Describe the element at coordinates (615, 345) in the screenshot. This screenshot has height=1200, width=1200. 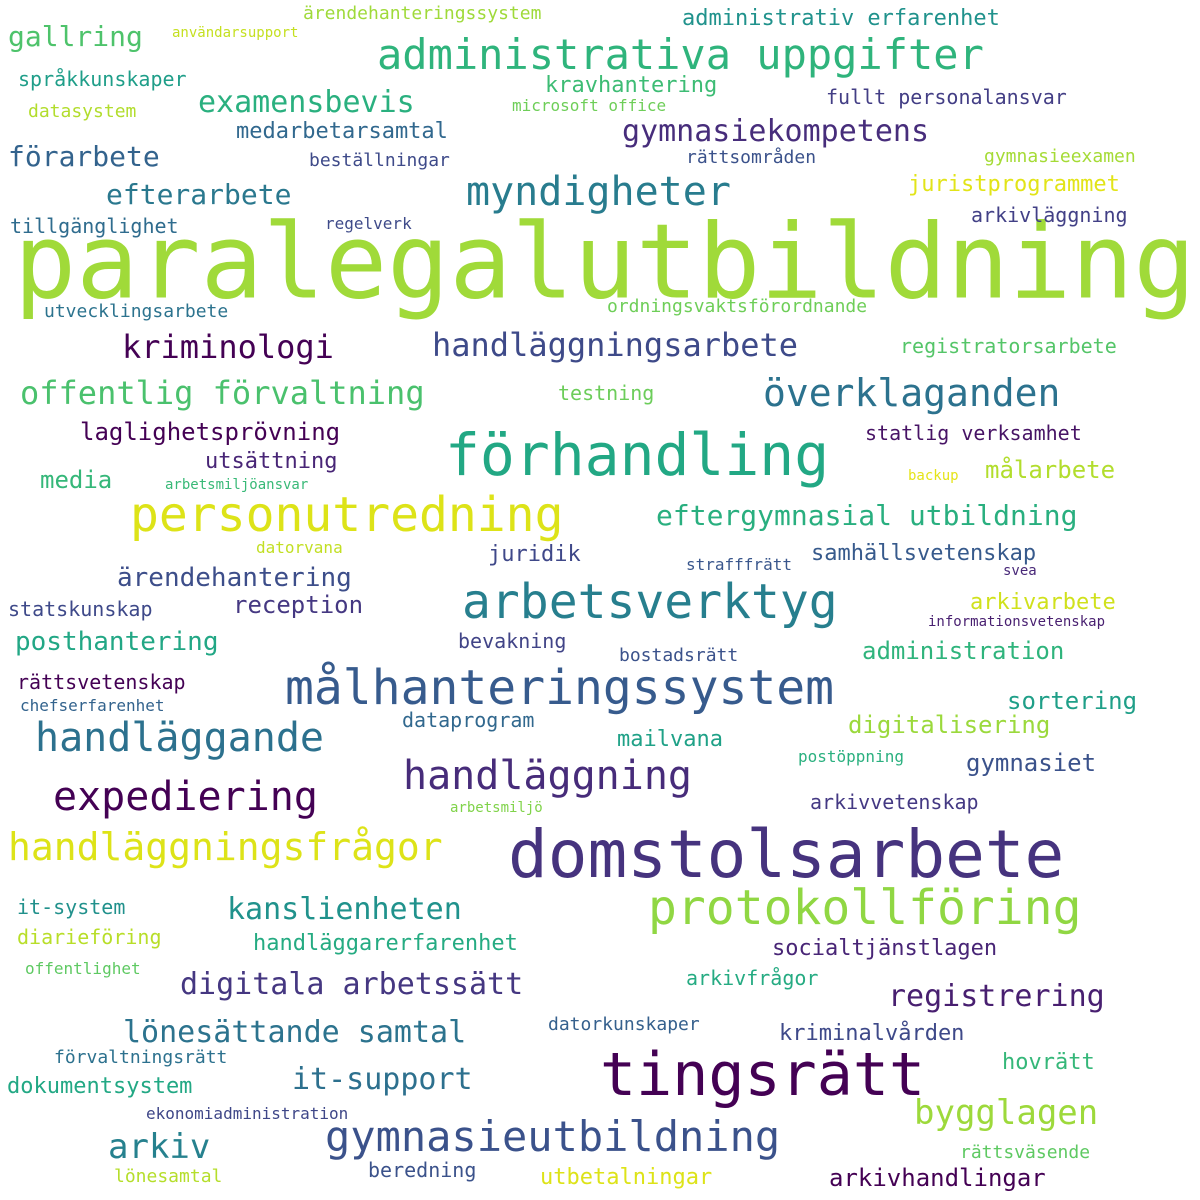
I see `cloud-word: handläggningsarbete` at that location.